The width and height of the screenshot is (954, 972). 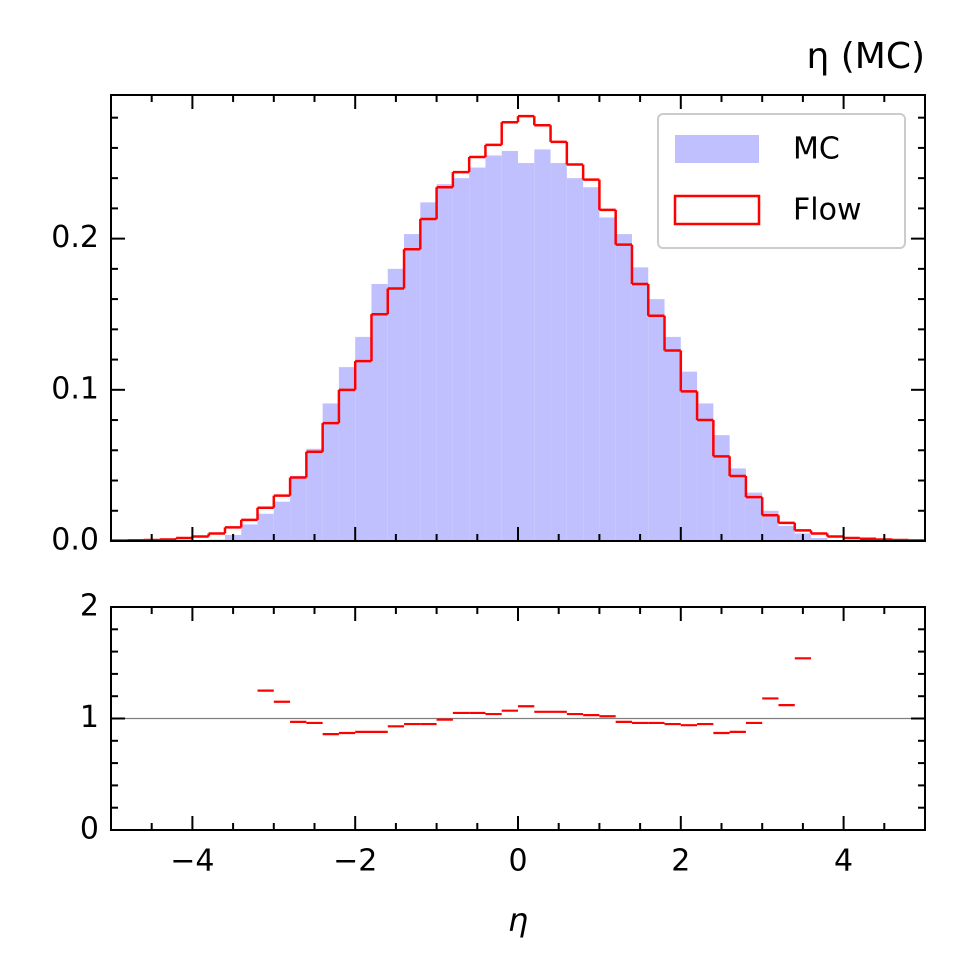 What do you see at coordinates (355, 861) in the screenshot?
I see `x-tick-label: −2` at bounding box center [355, 861].